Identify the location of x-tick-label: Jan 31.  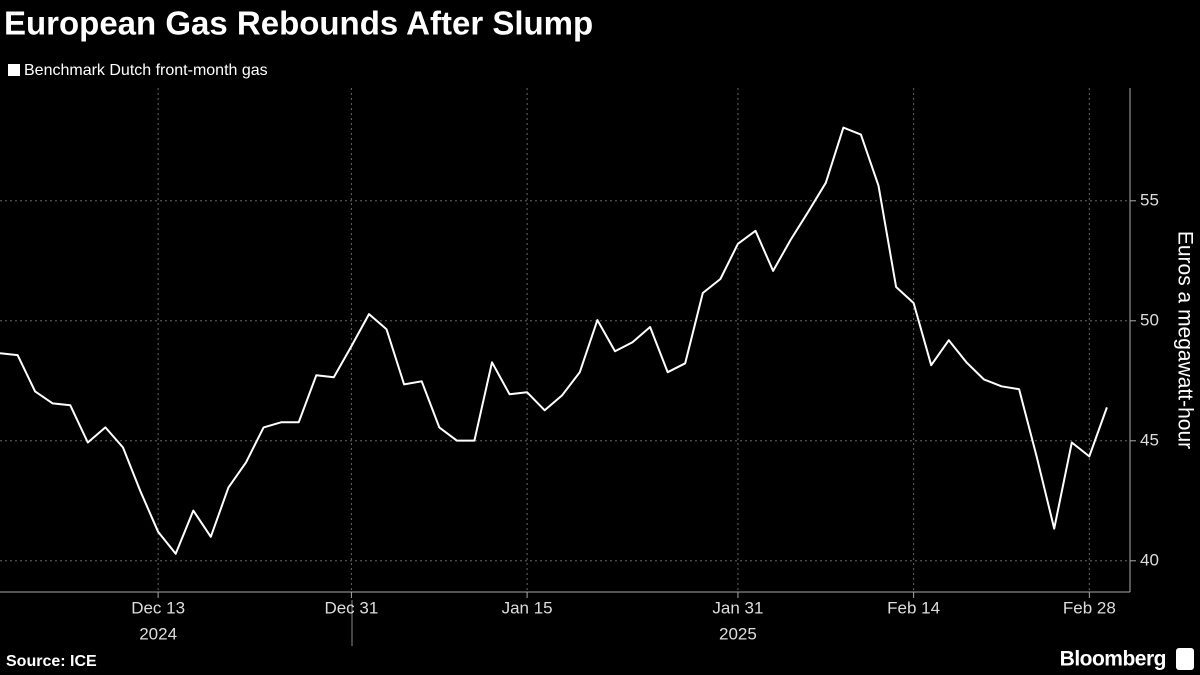
(737, 607).